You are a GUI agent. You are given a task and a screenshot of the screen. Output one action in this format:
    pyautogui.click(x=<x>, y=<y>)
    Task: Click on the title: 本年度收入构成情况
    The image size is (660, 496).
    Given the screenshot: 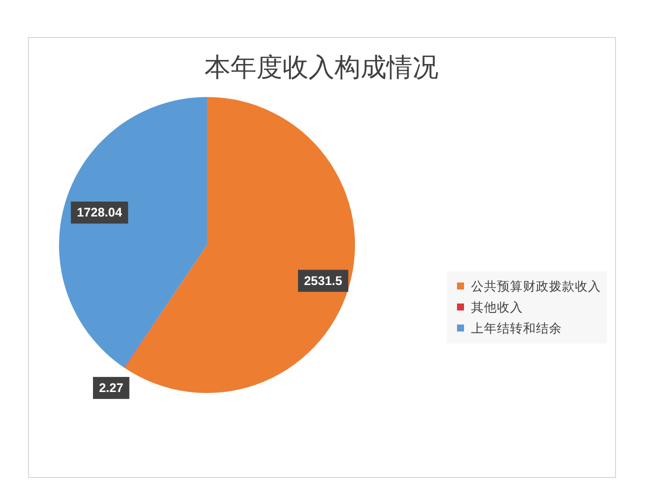 What is the action you would take?
    pyautogui.click(x=321, y=67)
    